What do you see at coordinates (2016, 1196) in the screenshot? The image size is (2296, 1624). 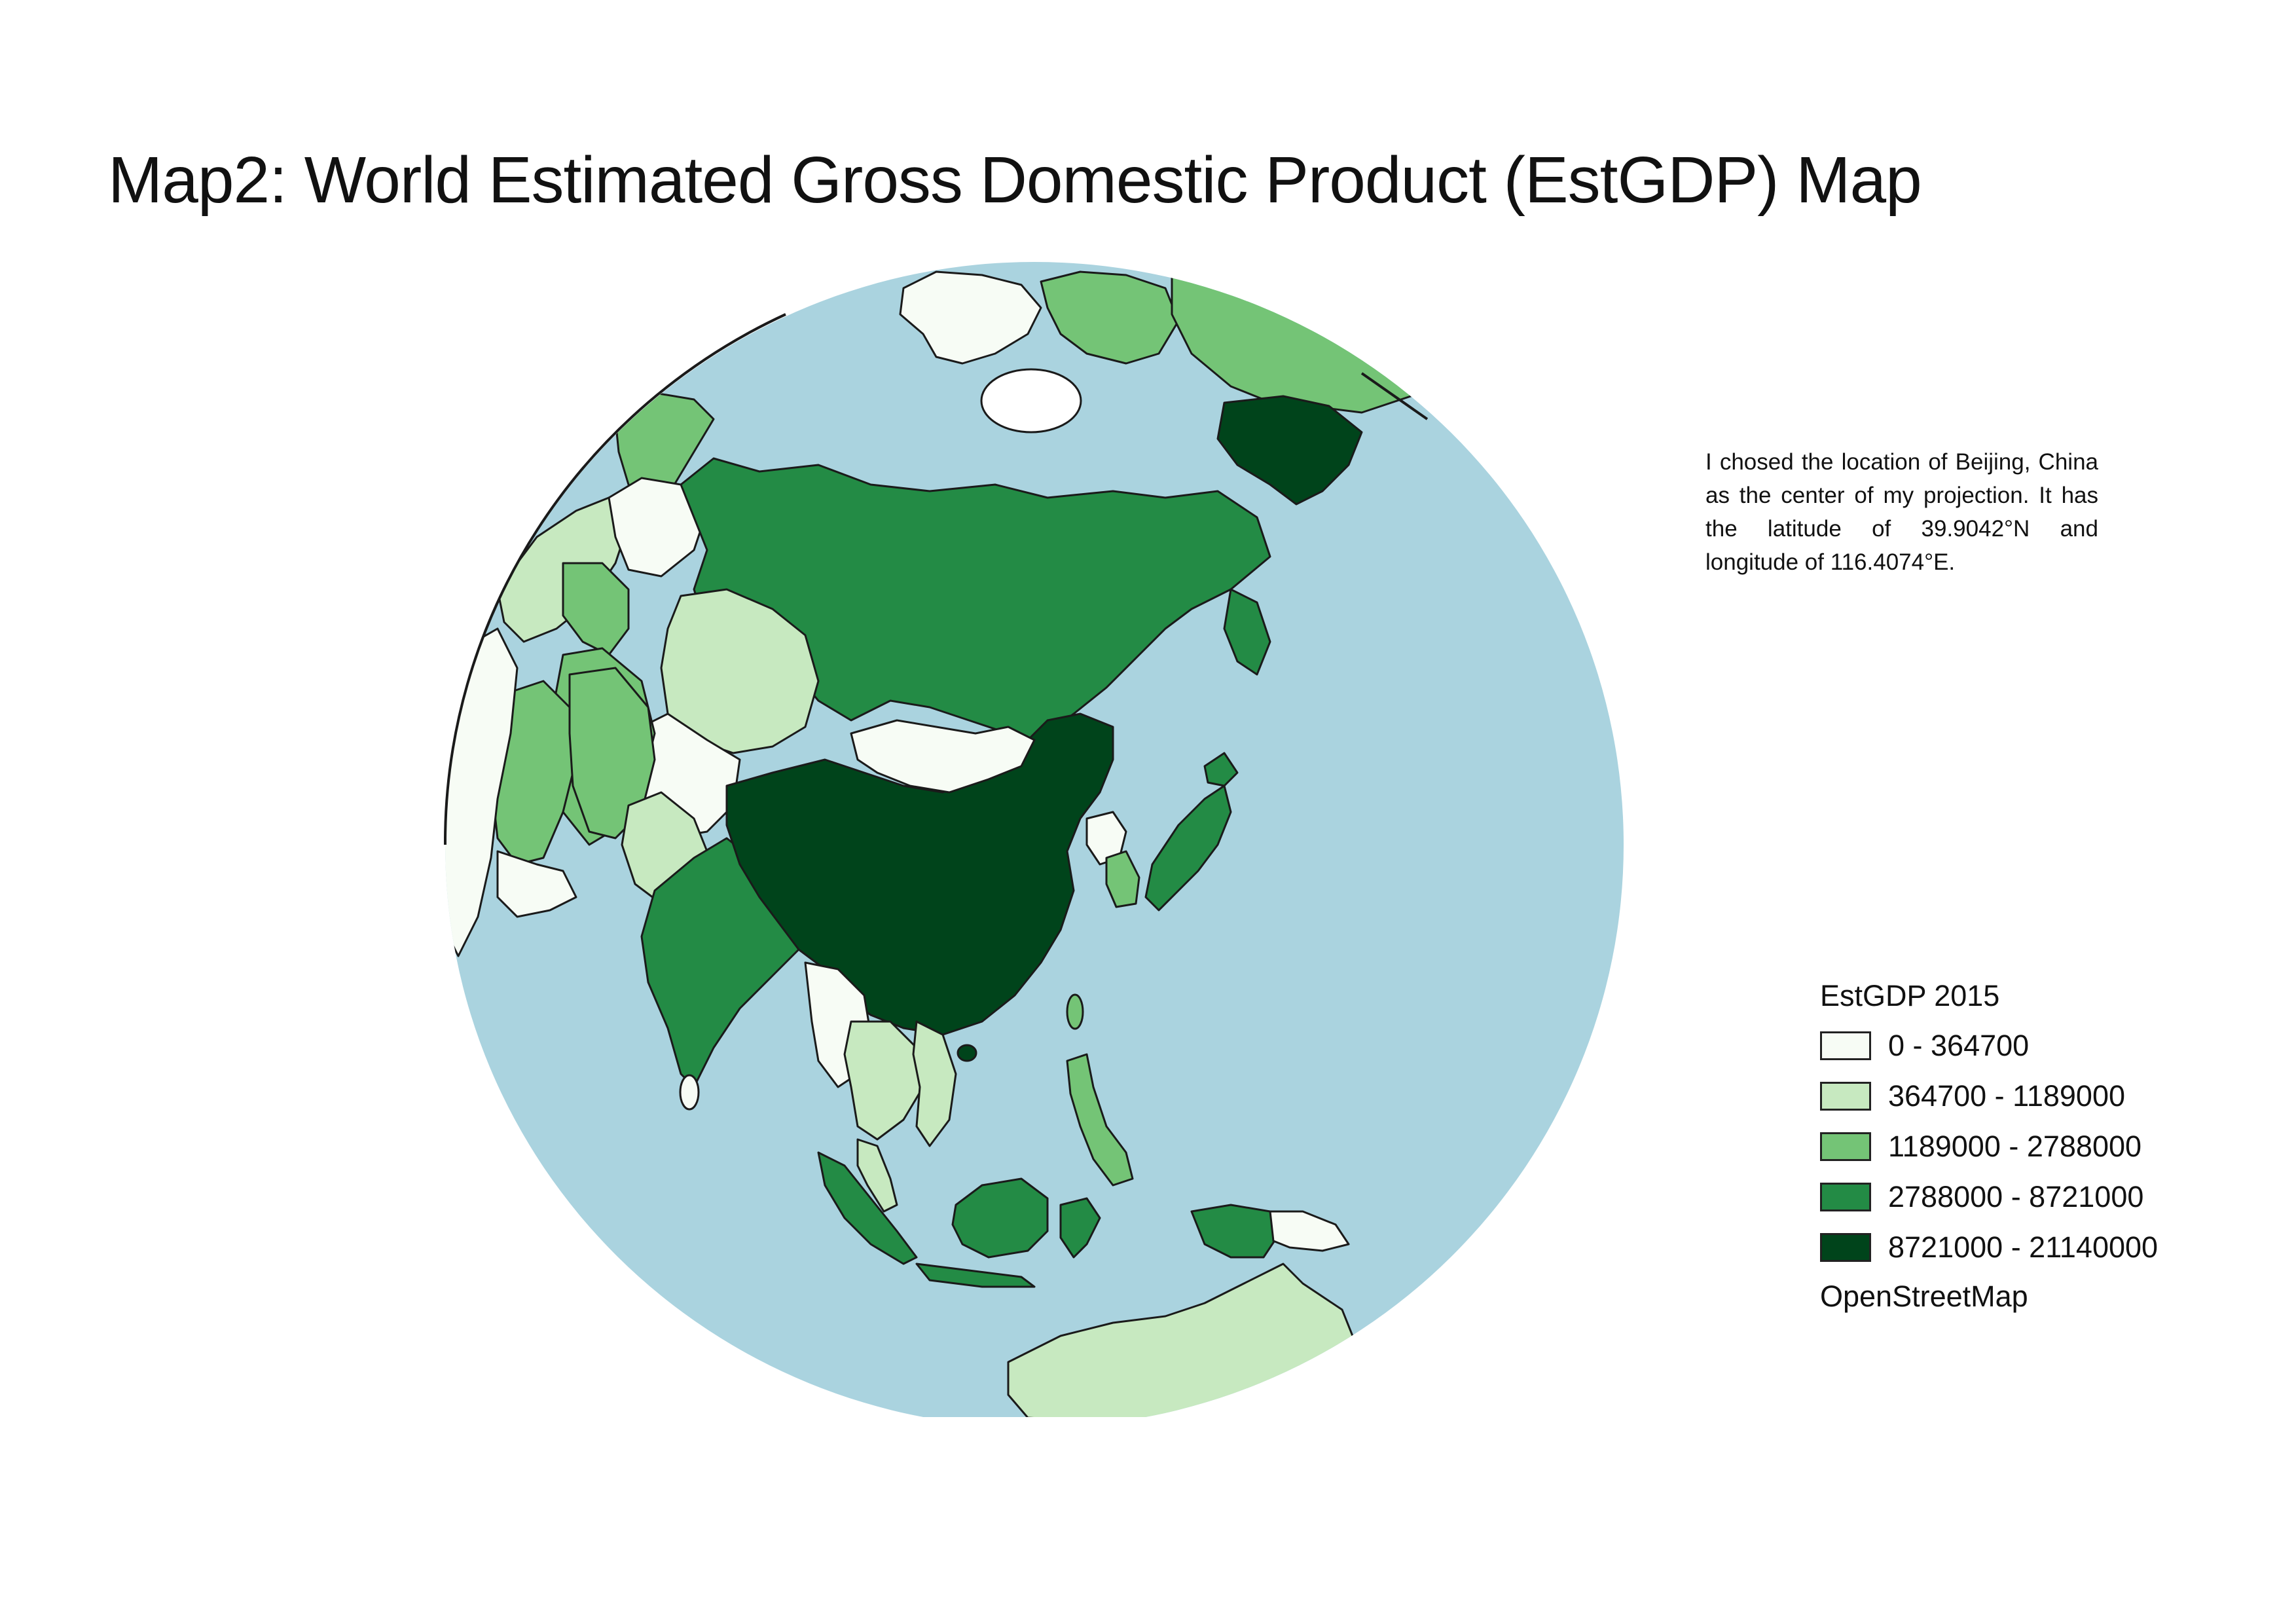 I see `legend-label: 2788000 - 8721000` at bounding box center [2016, 1196].